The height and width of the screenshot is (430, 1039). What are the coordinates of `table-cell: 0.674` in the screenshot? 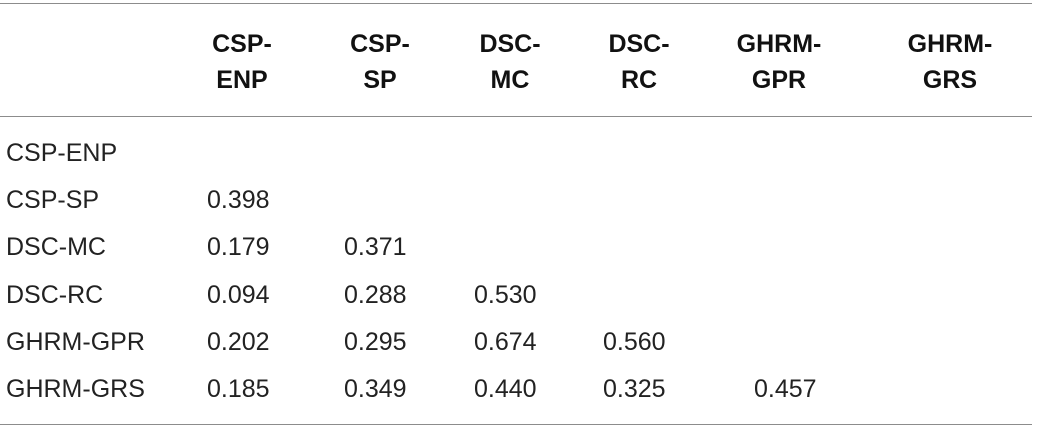 It's located at (505, 342).